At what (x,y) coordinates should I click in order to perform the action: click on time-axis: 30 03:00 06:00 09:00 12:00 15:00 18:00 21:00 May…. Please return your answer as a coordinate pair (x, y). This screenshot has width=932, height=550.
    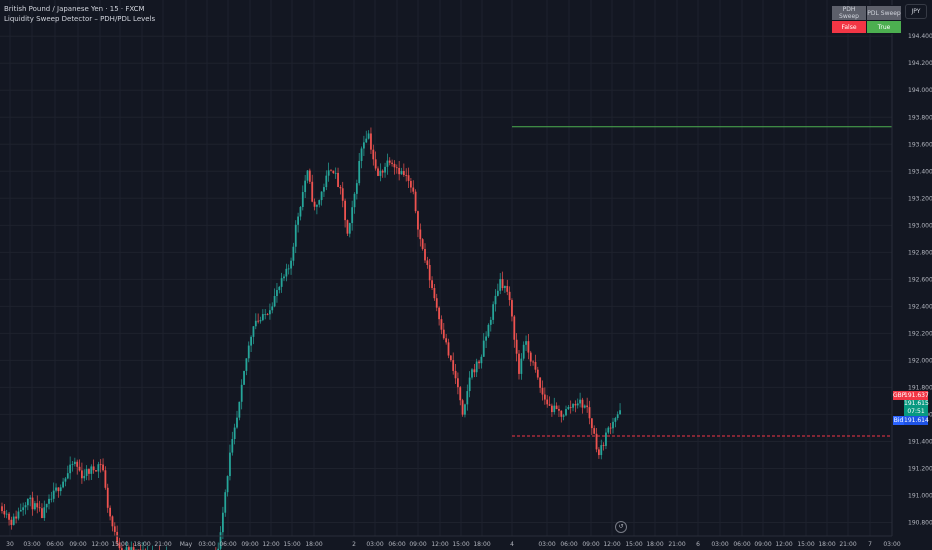
    Looking at the image, I should click on (450, 541).